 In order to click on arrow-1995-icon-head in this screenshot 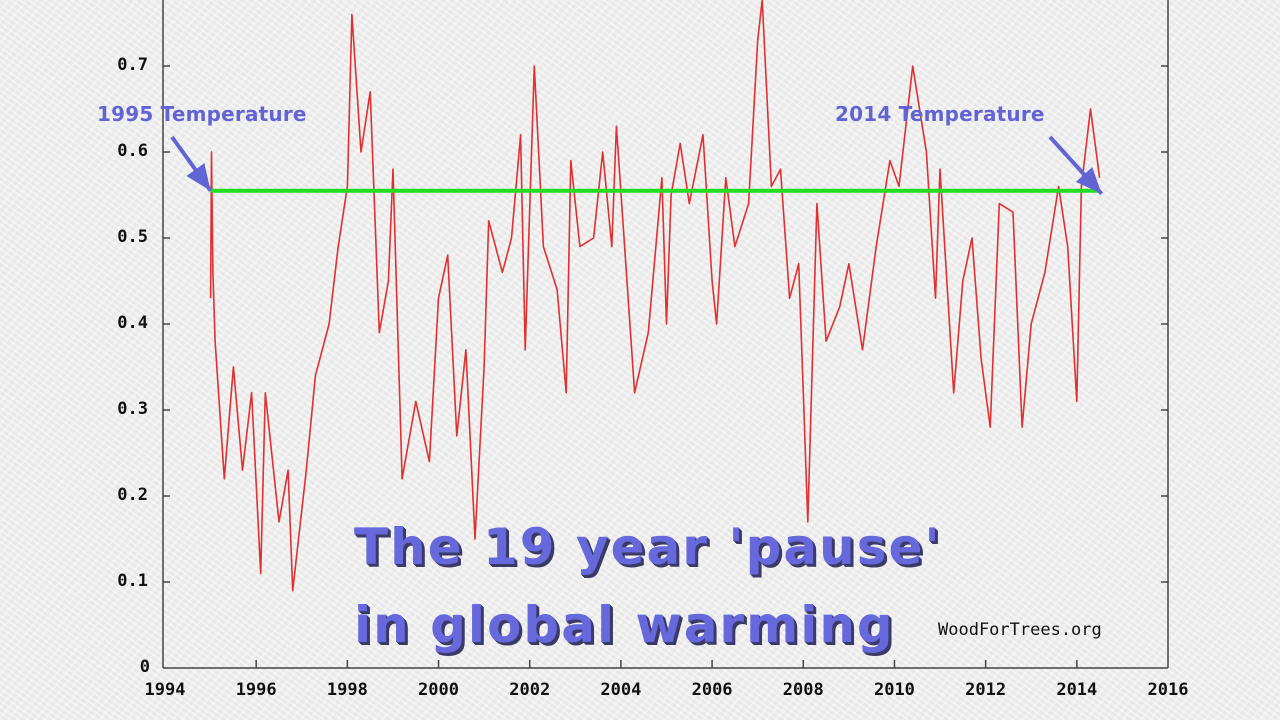, I will do `click(198, 177)`.